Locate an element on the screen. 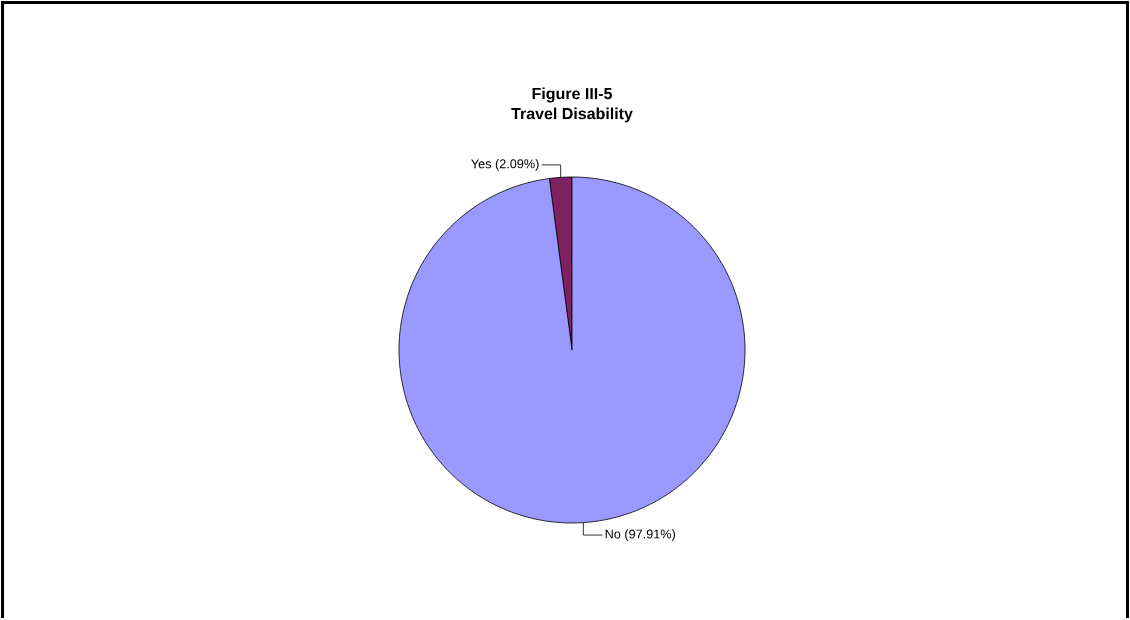 The width and height of the screenshot is (1130, 620). slice-label: Yes is located at coordinates (481, 164).